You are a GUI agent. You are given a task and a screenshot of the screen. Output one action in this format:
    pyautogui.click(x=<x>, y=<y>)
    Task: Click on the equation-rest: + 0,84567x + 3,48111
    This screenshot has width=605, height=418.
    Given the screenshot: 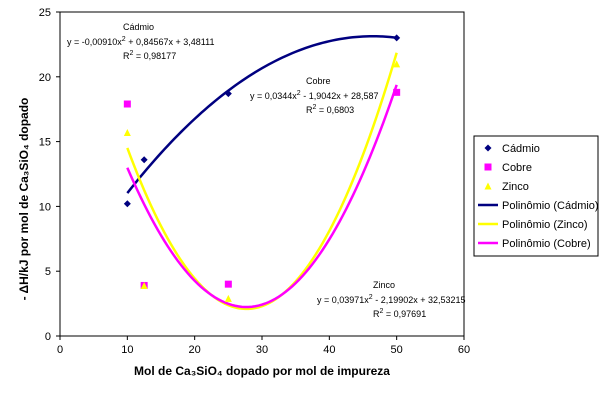 What is the action you would take?
    pyautogui.click(x=170, y=42)
    